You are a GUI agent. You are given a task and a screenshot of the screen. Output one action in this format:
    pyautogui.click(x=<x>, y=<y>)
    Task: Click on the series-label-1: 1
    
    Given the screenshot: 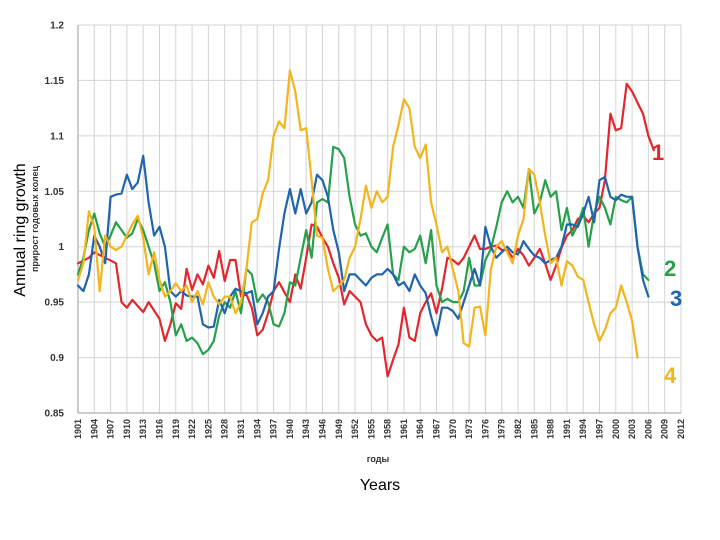 What is the action you would take?
    pyautogui.click(x=658, y=152)
    